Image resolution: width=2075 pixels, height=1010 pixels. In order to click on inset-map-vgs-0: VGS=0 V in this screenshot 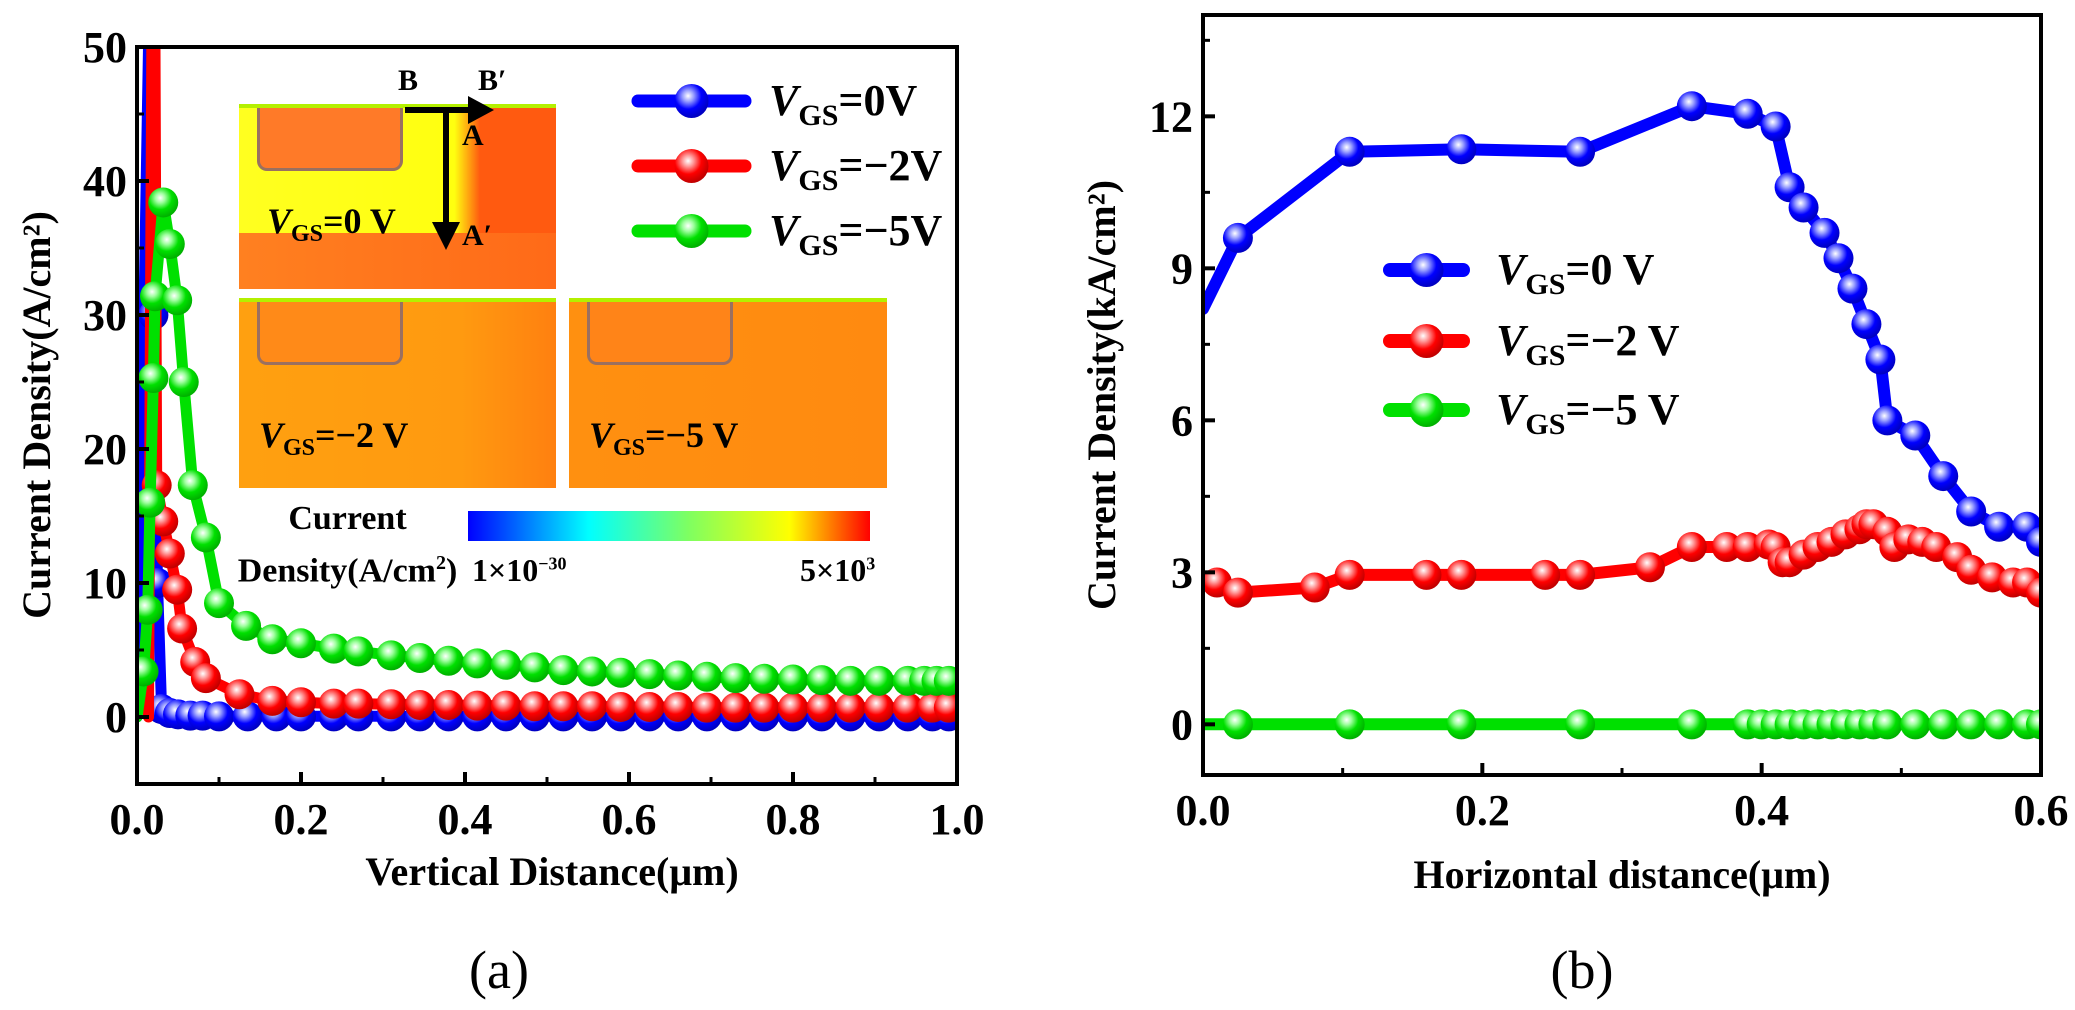, I will do `click(397, 196)`.